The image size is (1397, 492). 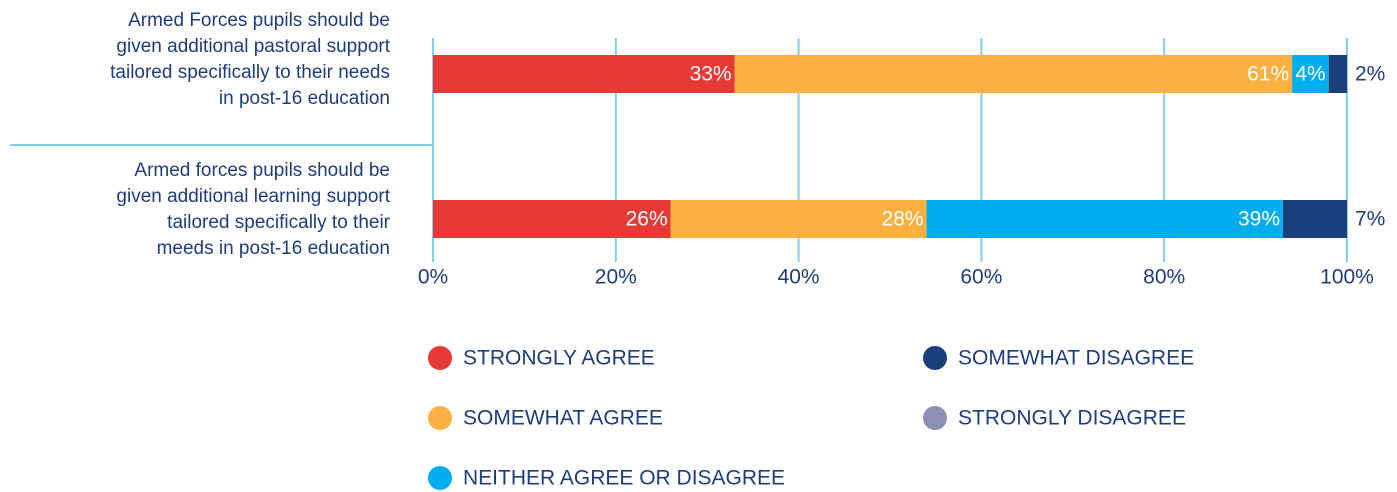 I want to click on legend-label: SOMEWHAT AGREE, so click(x=563, y=418).